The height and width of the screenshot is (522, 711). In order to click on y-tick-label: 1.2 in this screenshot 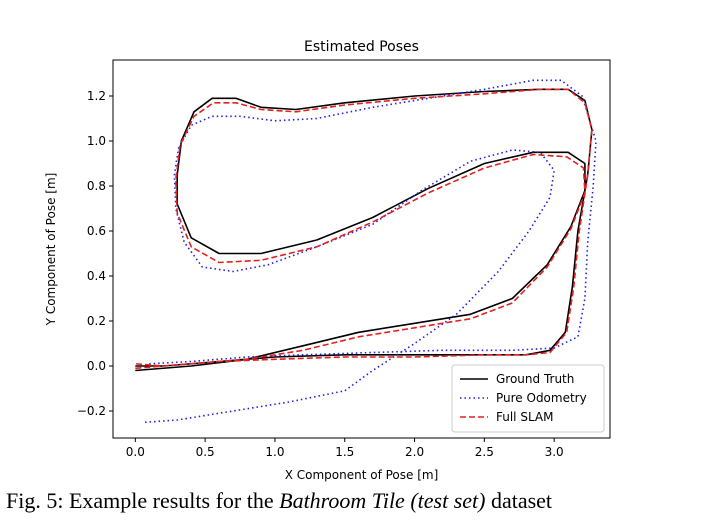, I will do `click(96, 96)`.